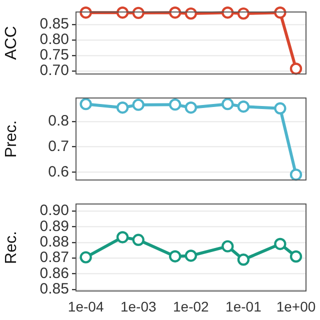  I want to click on x-tick-label: 1e+00, so click(296, 306).